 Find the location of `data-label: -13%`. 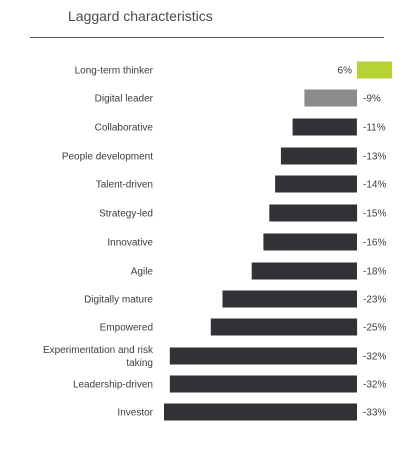

data-label: -13% is located at coordinates (374, 157).